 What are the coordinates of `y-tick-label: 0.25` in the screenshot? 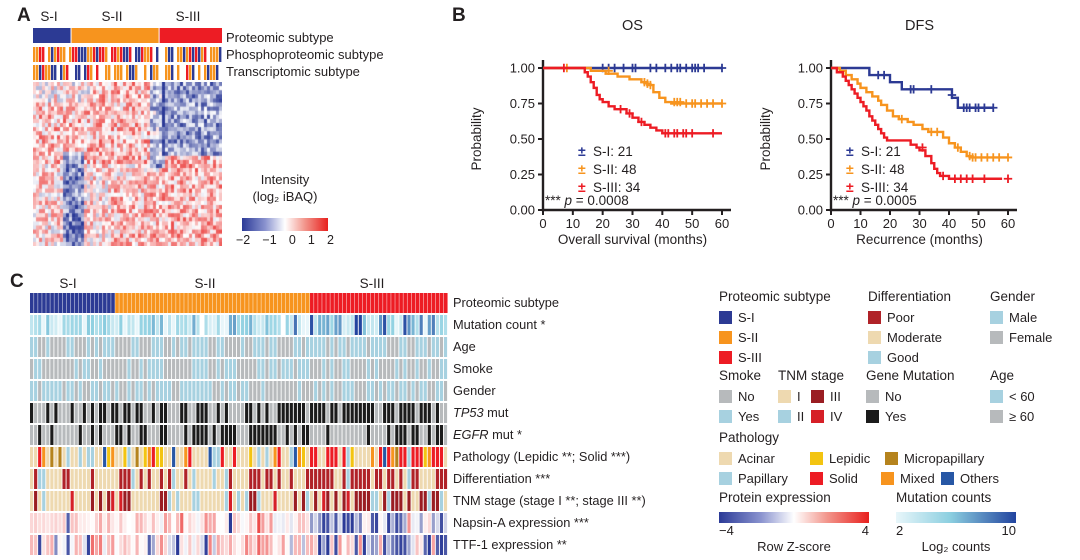 It's located at (810, 174).